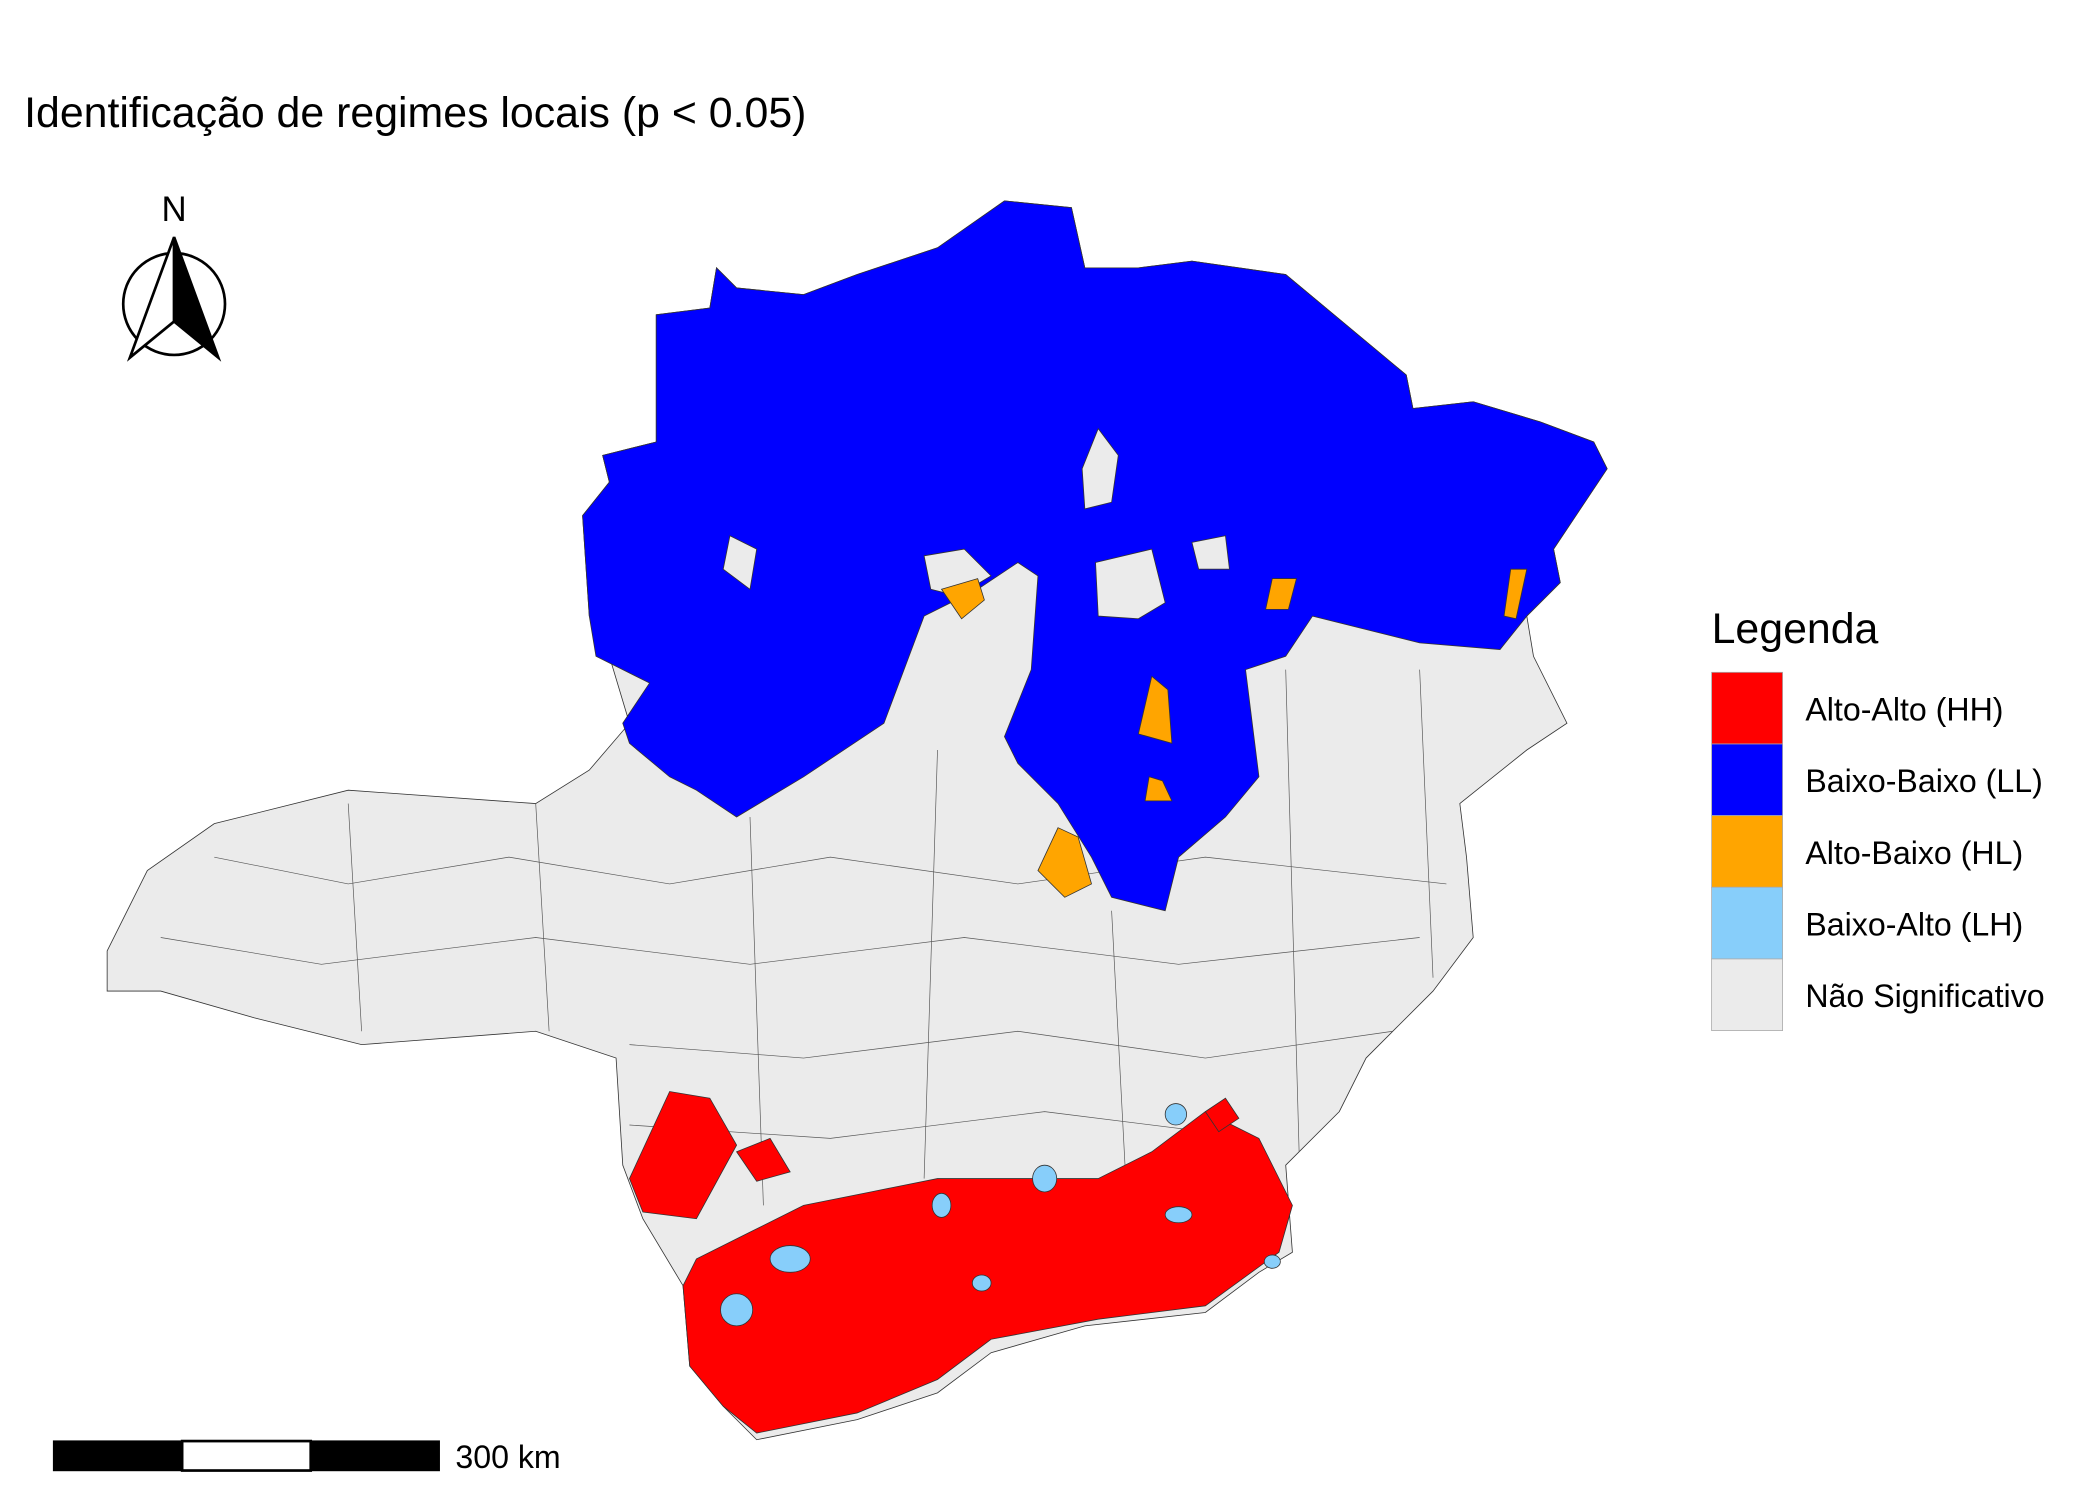 The width and height of the screenshot is (2100, 1500). What do you see at coordinates (1914, 924) in the screenshot?
I see `legend-label: Baixo-Alto (LH)` at bounding box center [1914, 924].